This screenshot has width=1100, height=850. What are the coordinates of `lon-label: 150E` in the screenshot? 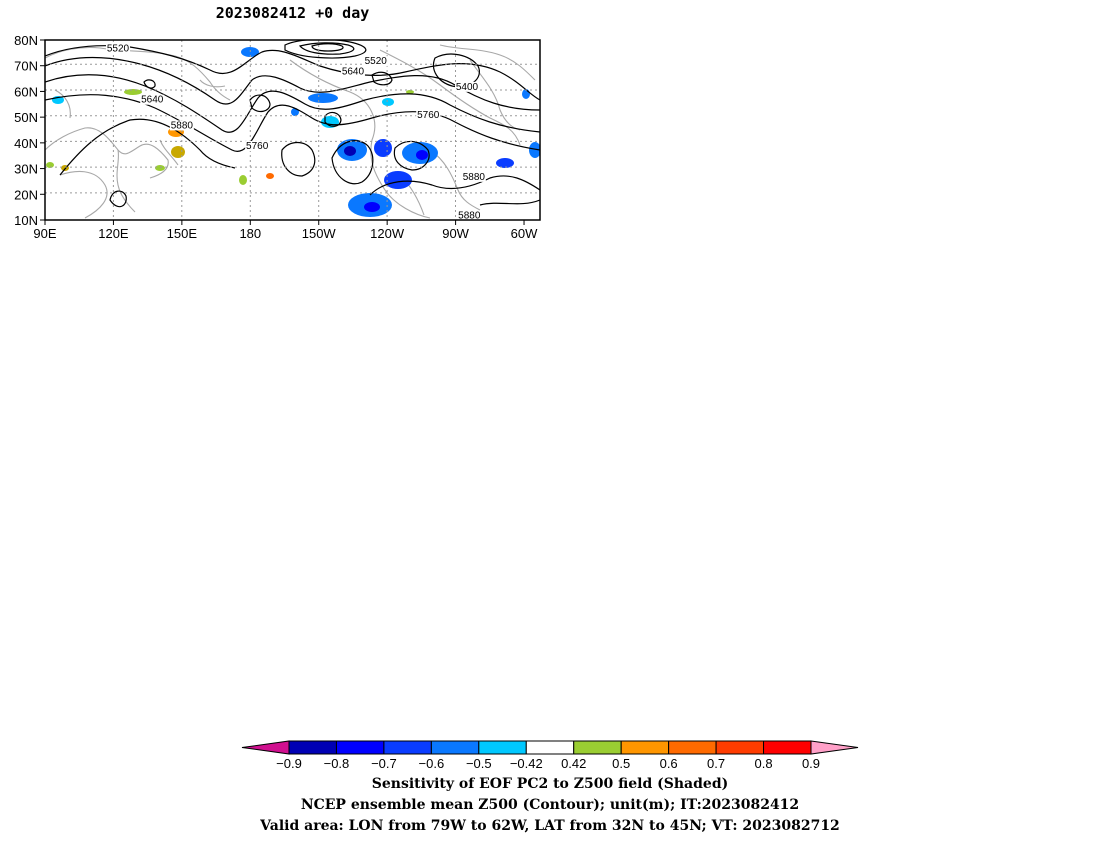 It's located at (182, 233).